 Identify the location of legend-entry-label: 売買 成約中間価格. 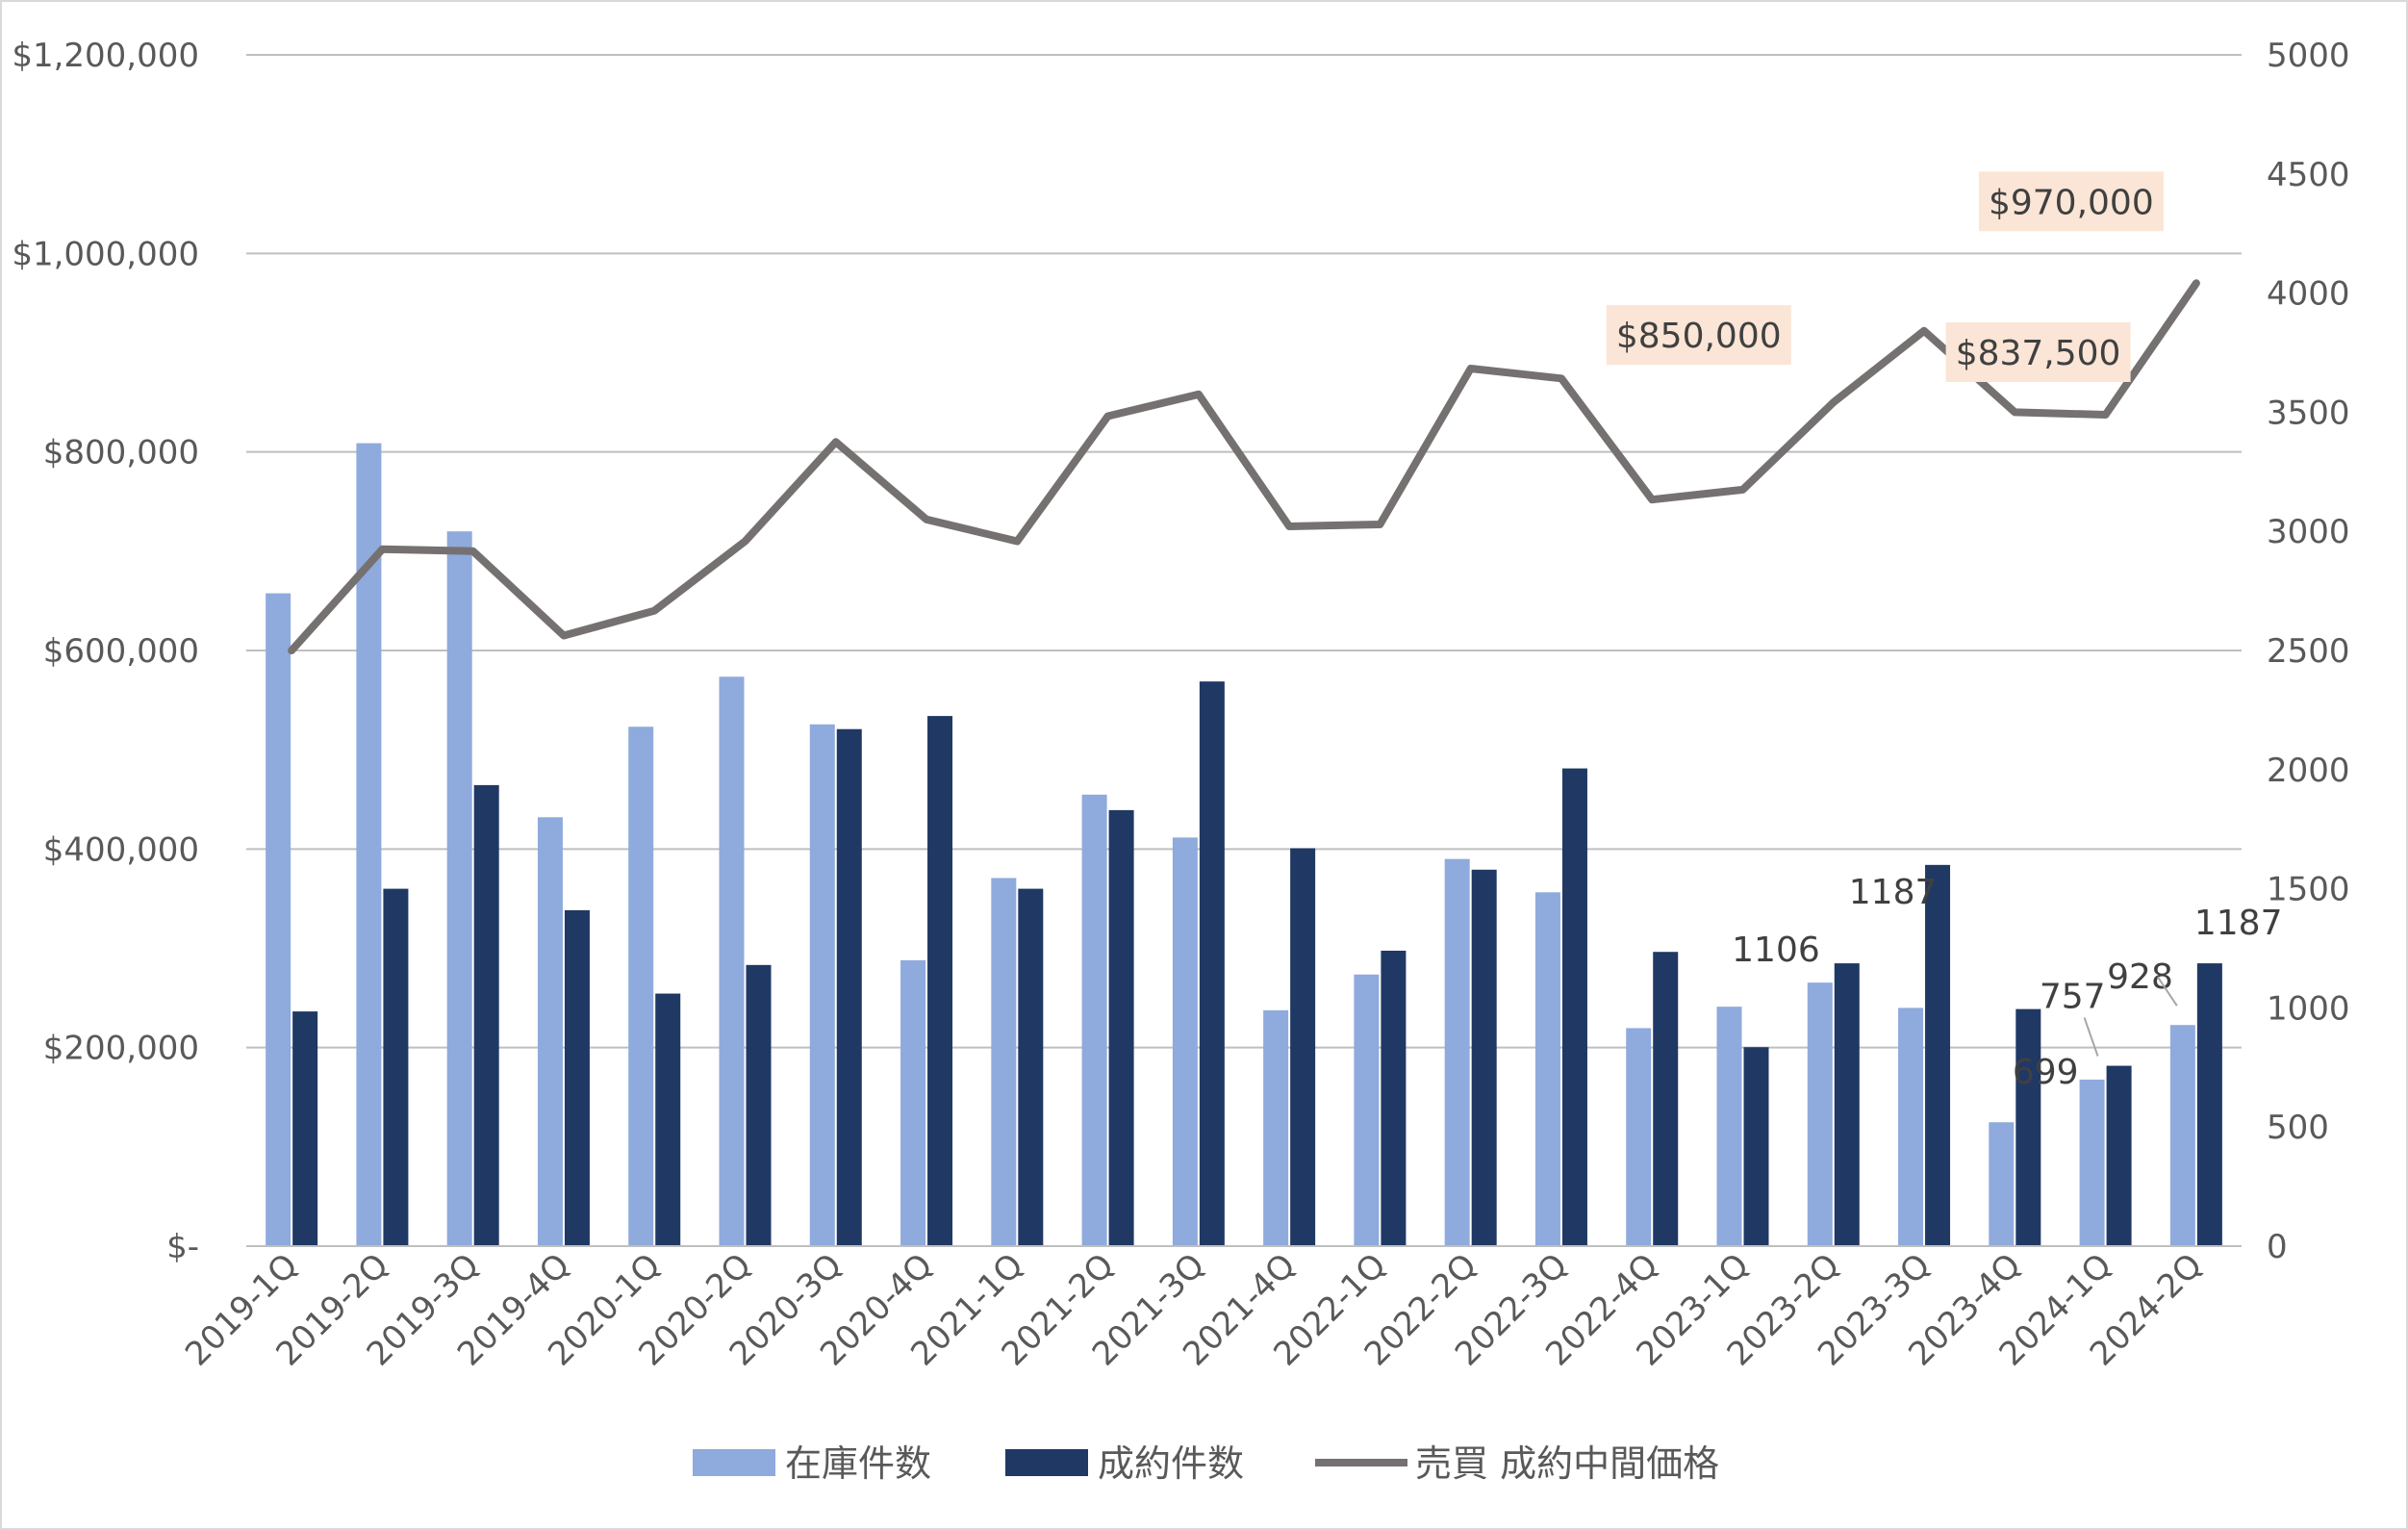
(1567, 1463).